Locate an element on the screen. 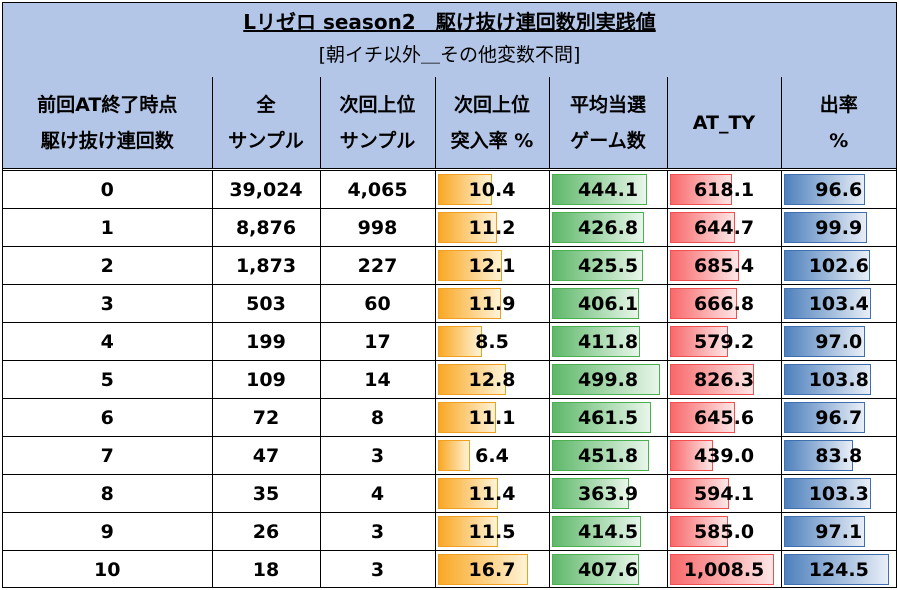 This screenshot has width=899, height=590. cell-value: 451.8 is located at coordinates (608, 455).